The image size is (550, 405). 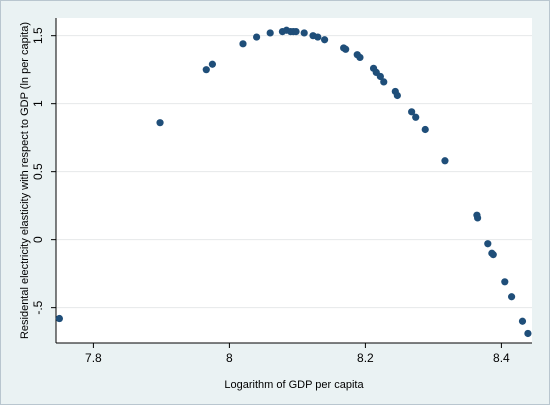 What do you see at coordinates (38, 103) in the screenshot?
I see `y-tick-label: 1` at bounding box center [38, 103].